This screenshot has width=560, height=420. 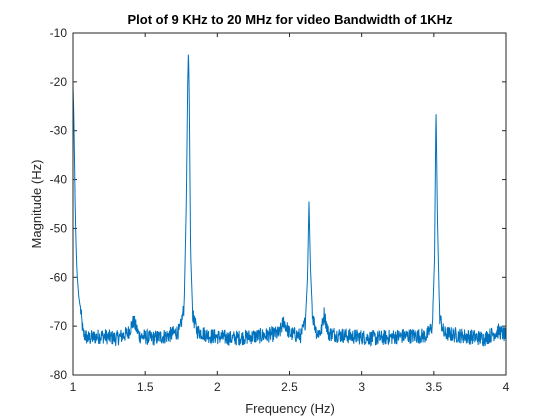 What do you see at coordinates (59, 326) in the screenshot?
I see `y-tick-label: -70` at bounding box center [59, 326].